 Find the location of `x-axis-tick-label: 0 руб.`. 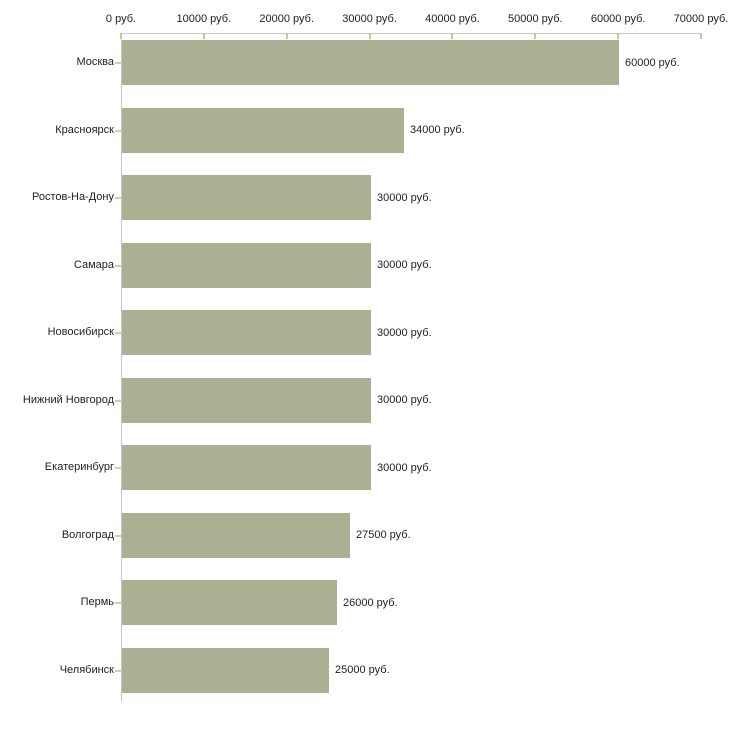

x-axis-tick-label: 0 руб. is located at coordinates (121, 19).